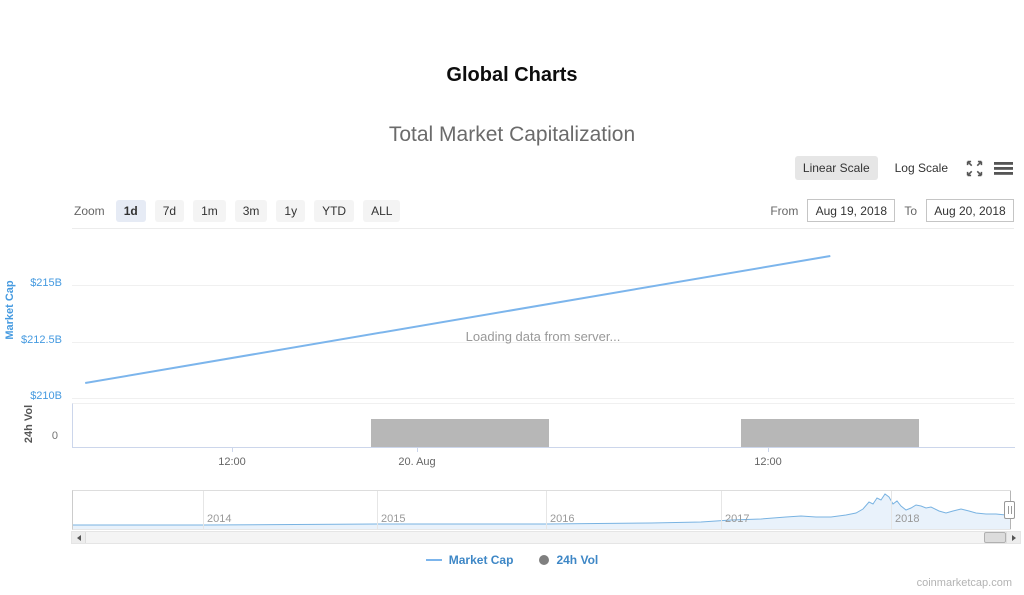  I want to click on chart-menu-hamburger-icon, so click(1003, 168).